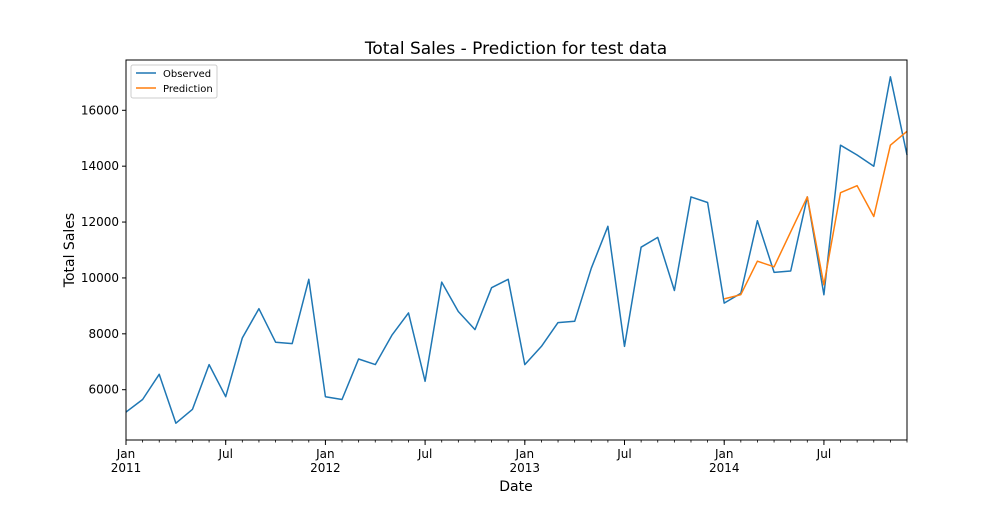 This screenshot has height=508, width=1008. What do you see at coordinates (724, 468) in the screenshot?
I see `x-tick-year-label: 2014` at bounding box center [724, 468].